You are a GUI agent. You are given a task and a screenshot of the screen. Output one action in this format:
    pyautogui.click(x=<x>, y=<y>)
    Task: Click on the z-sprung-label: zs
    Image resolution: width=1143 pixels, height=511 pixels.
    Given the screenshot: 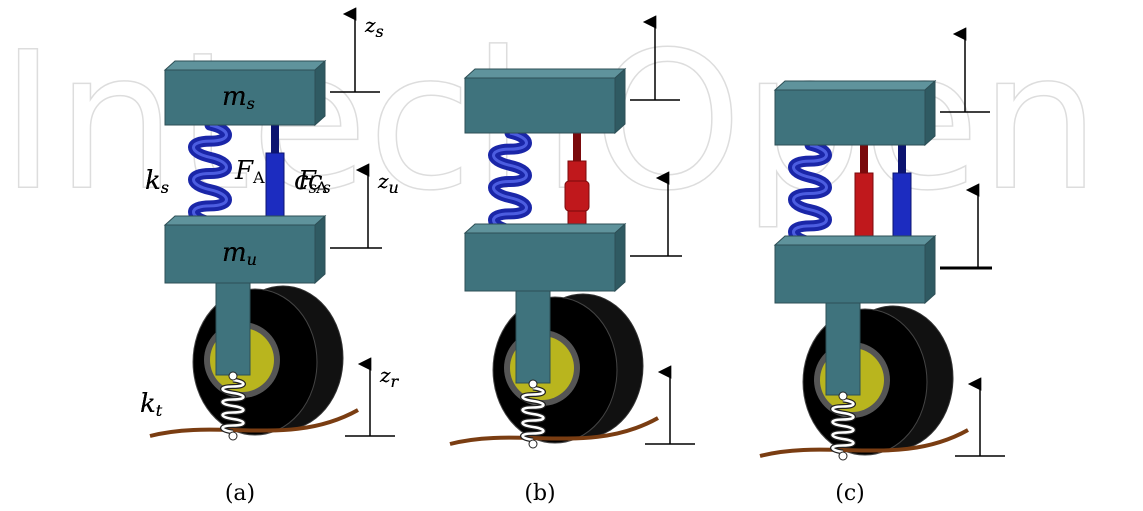 What is the action you would take?
    pyautogui.click(x=374, y=27)
    